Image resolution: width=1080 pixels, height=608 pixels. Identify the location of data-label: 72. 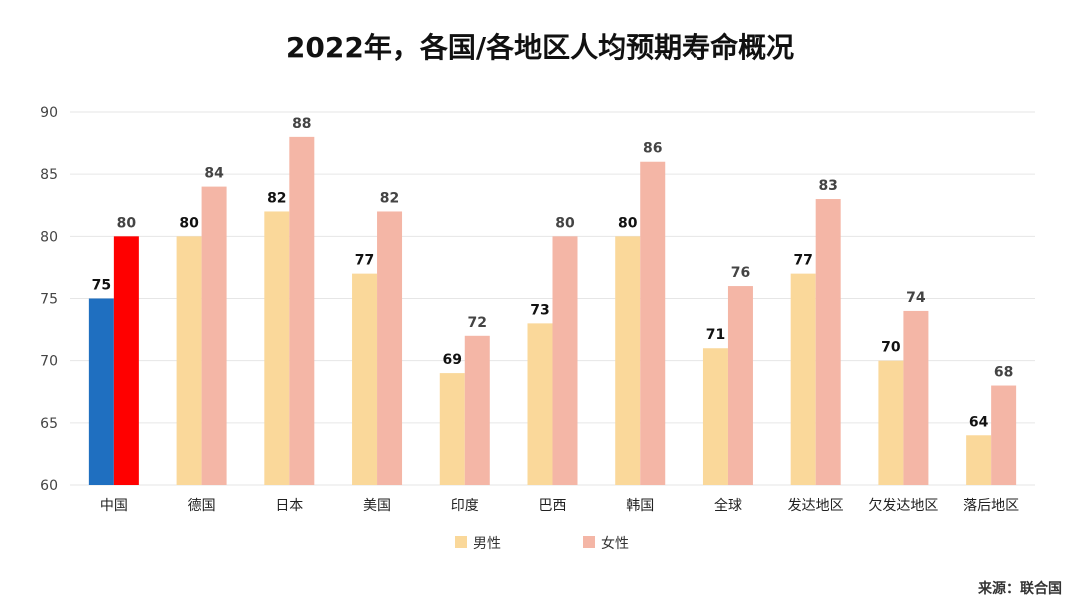
(477, 323).